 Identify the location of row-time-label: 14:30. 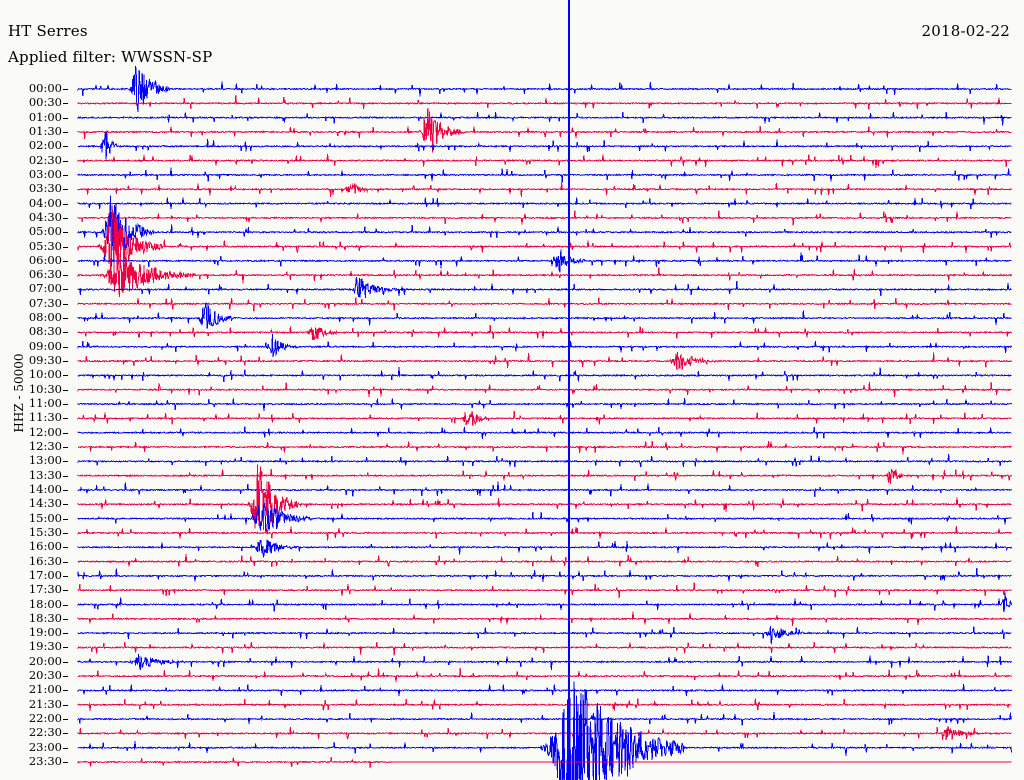
(45, 503).